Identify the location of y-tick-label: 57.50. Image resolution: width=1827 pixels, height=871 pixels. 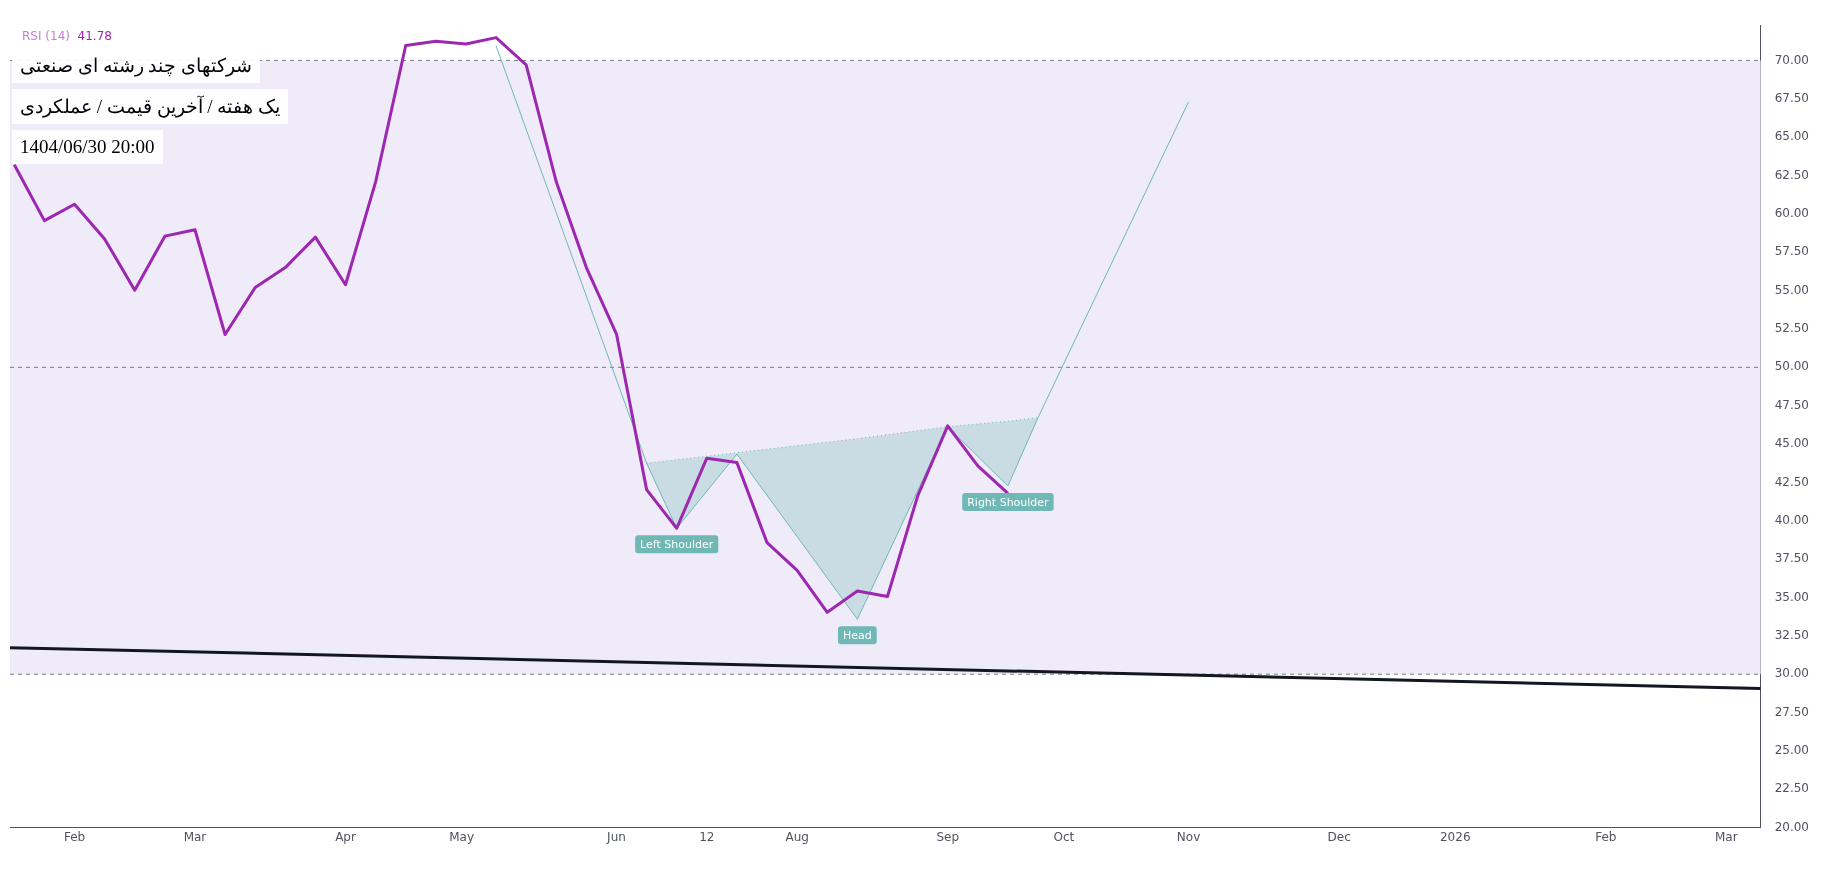
(1792, 251).